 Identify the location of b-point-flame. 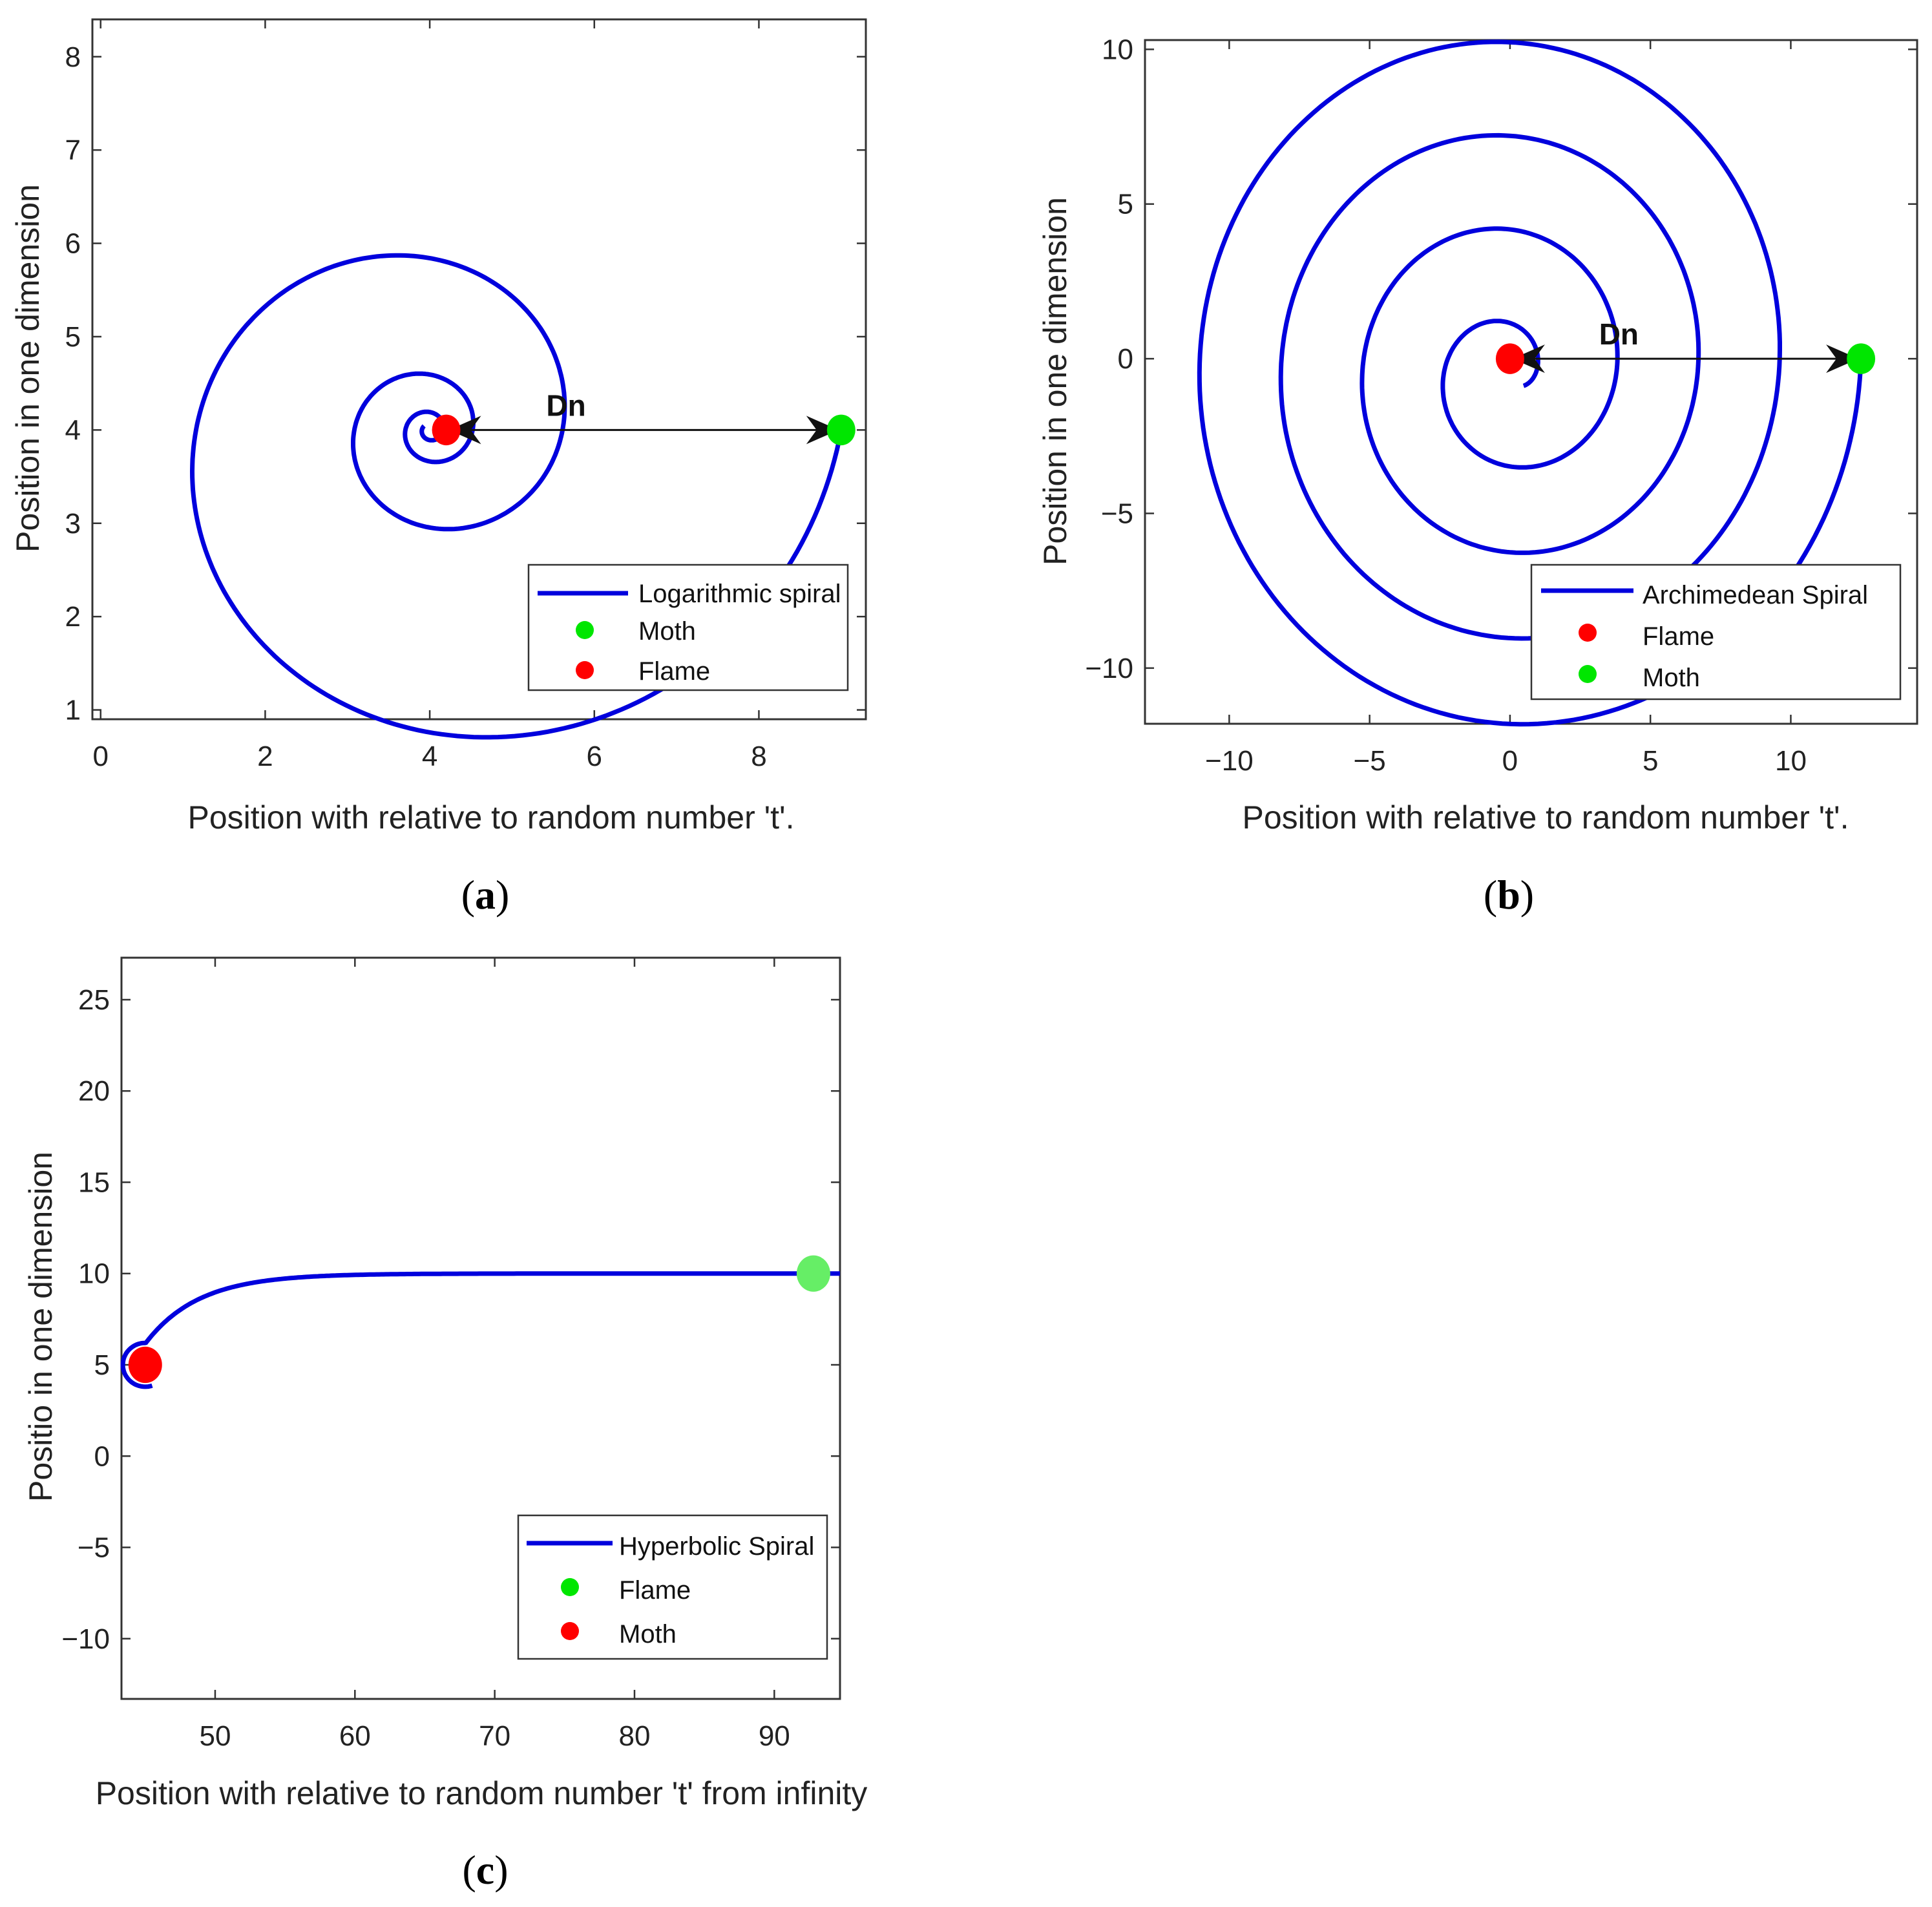
(1509, 358).